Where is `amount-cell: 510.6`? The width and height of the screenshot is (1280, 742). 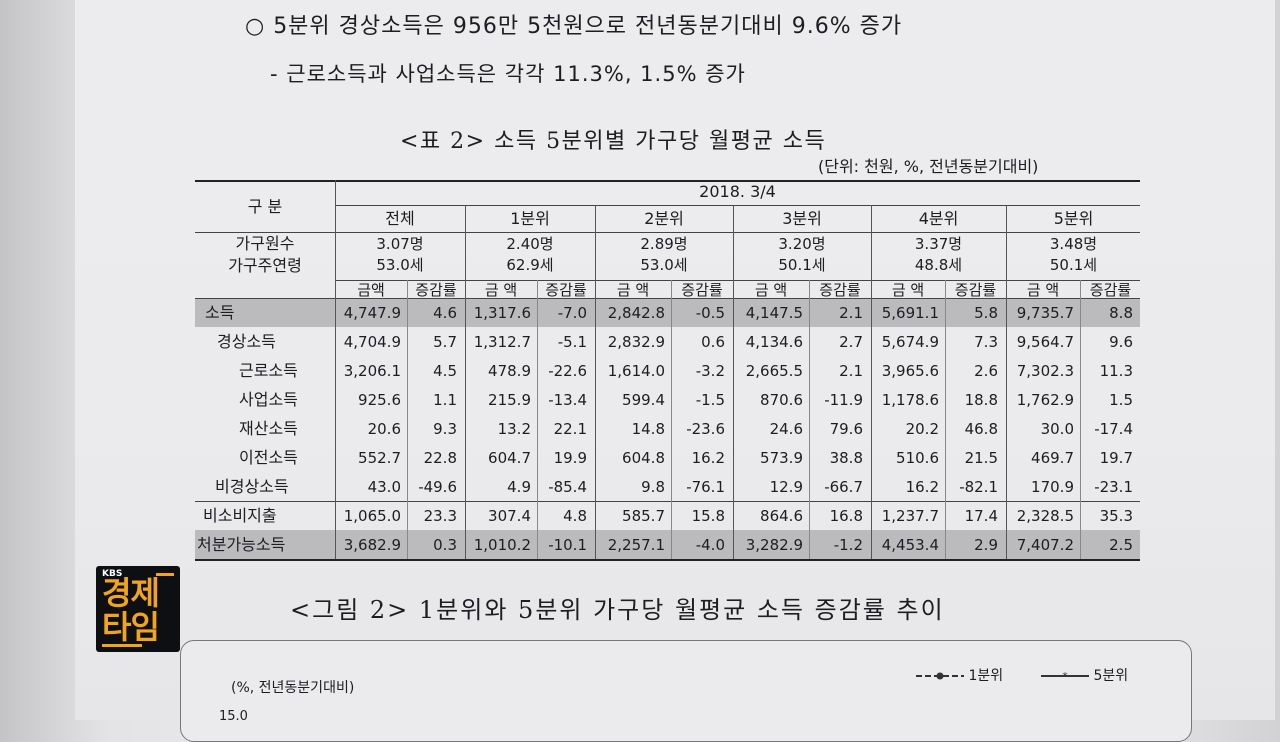
amount-cell: 510.6 is located at coordinates (917, 458).